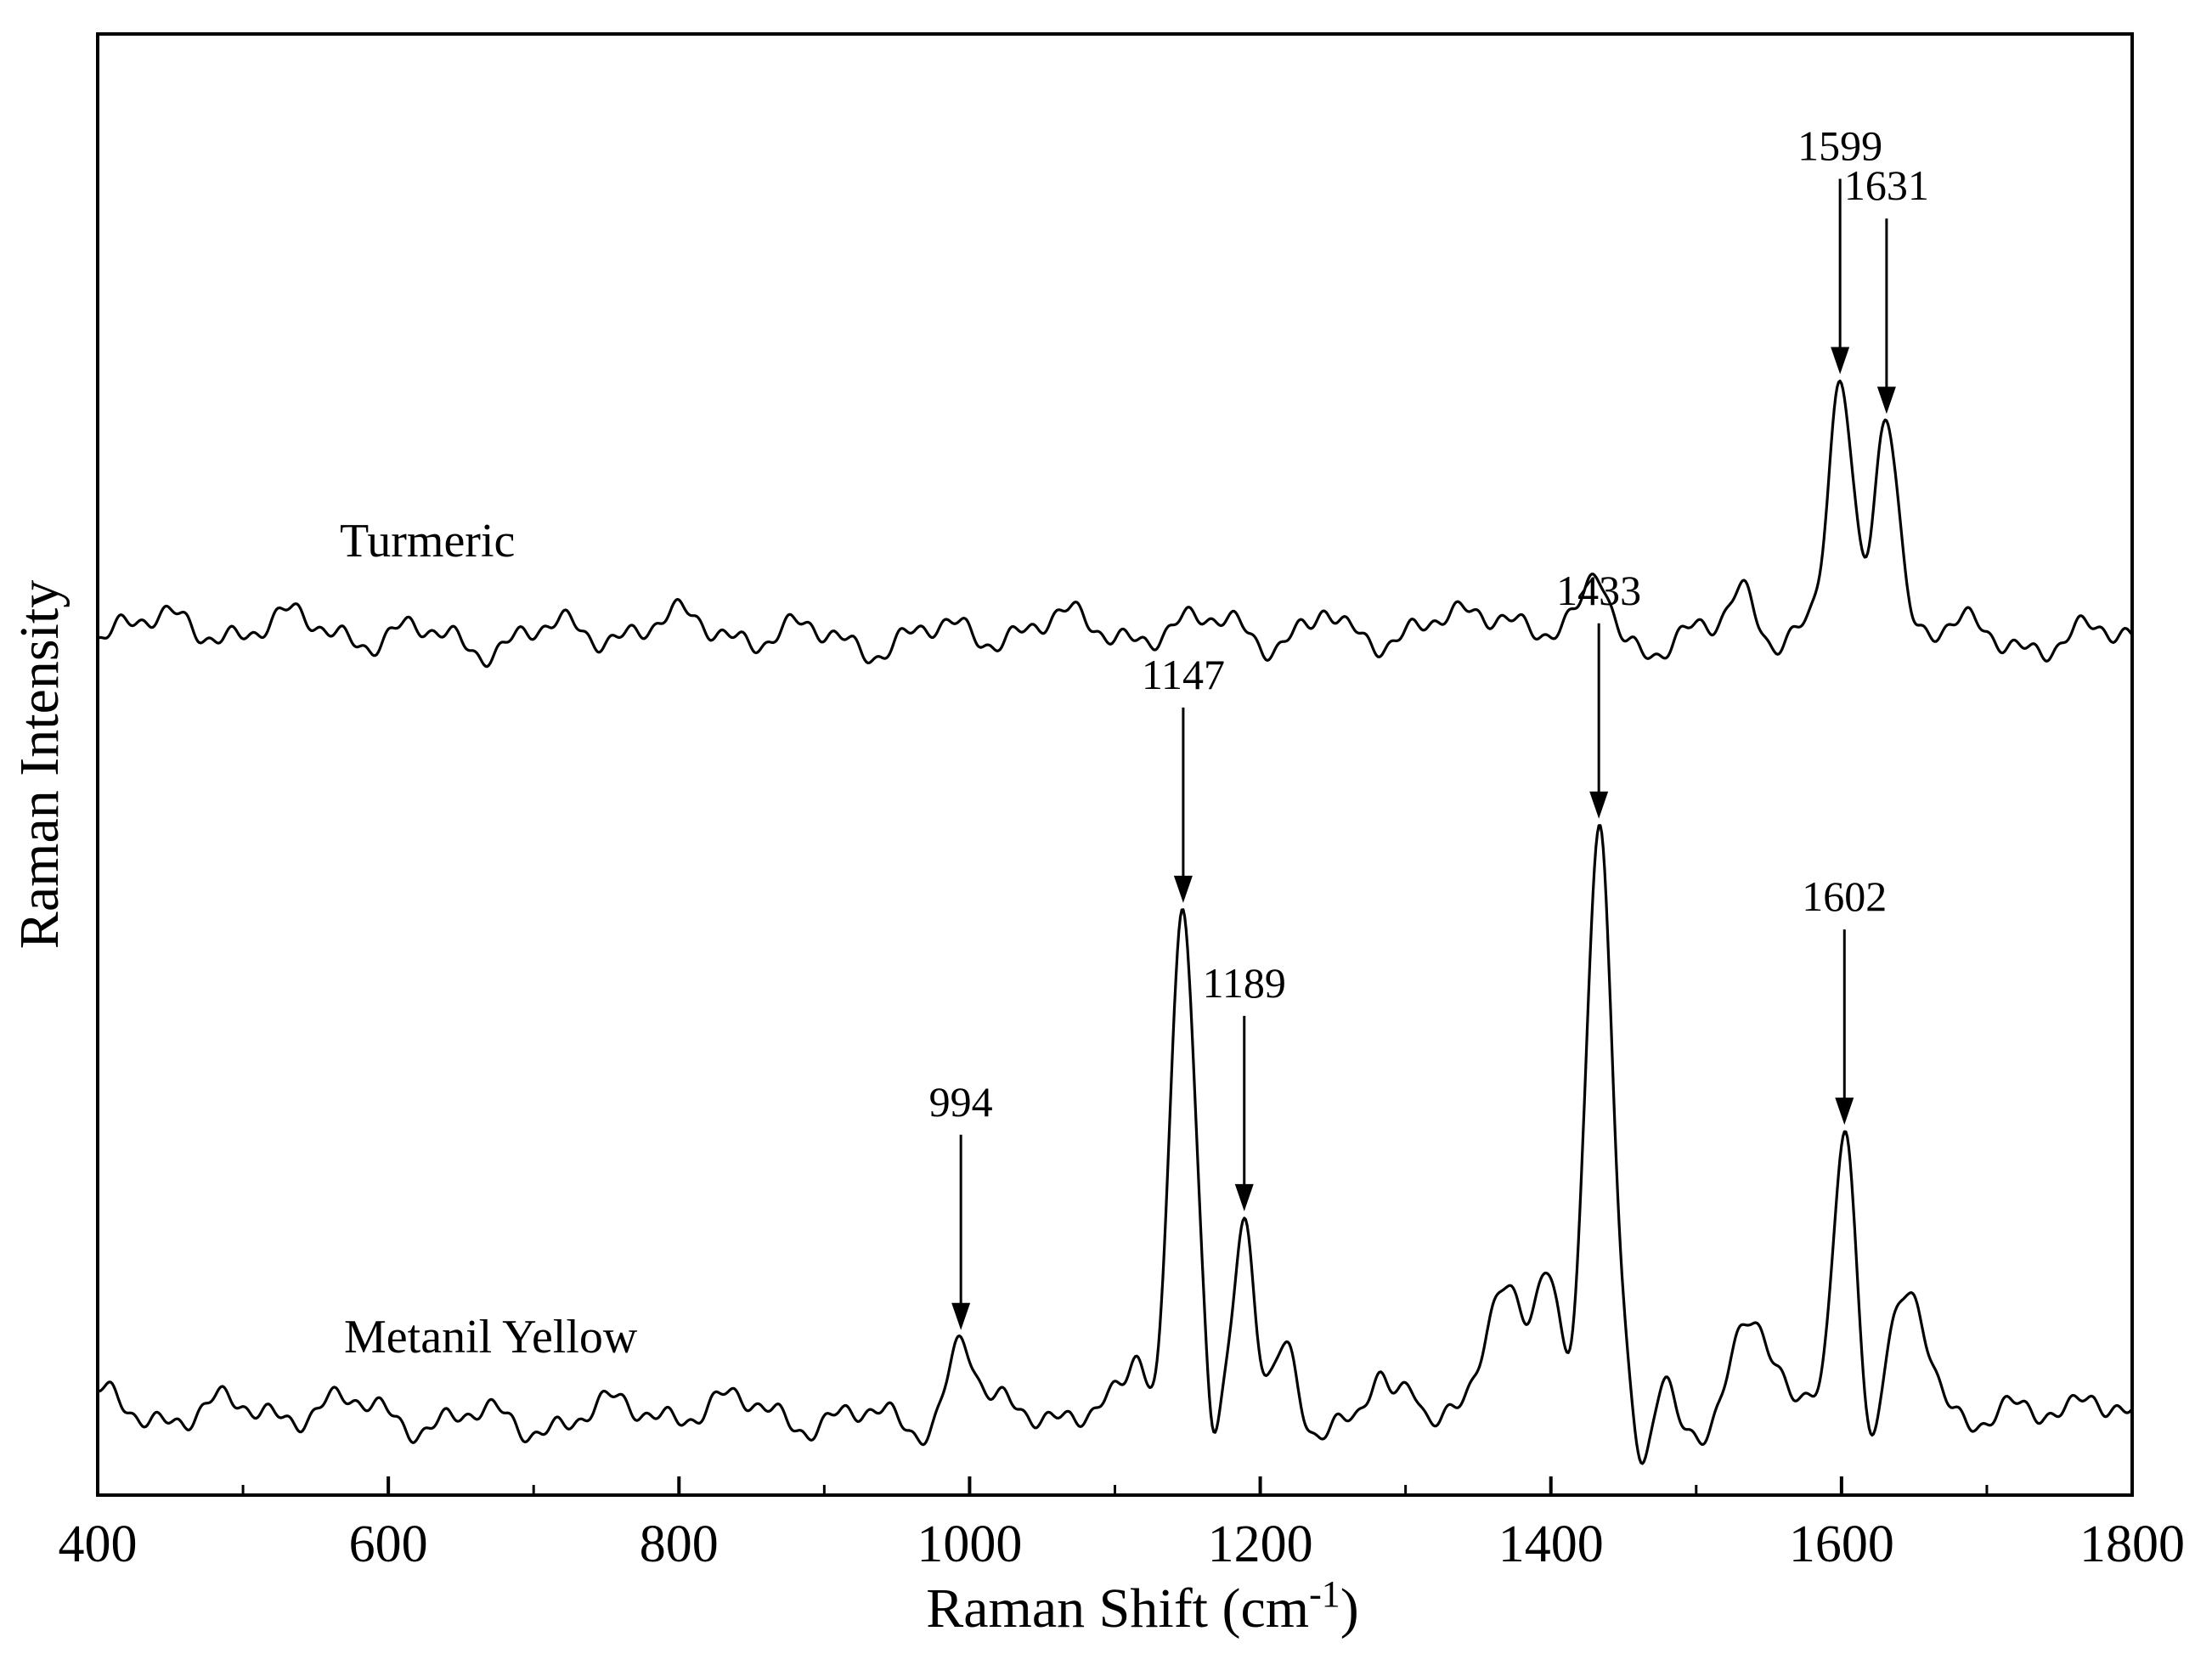  I want to click on x-axis-title-superscript: -1, so click(1324, 1594).